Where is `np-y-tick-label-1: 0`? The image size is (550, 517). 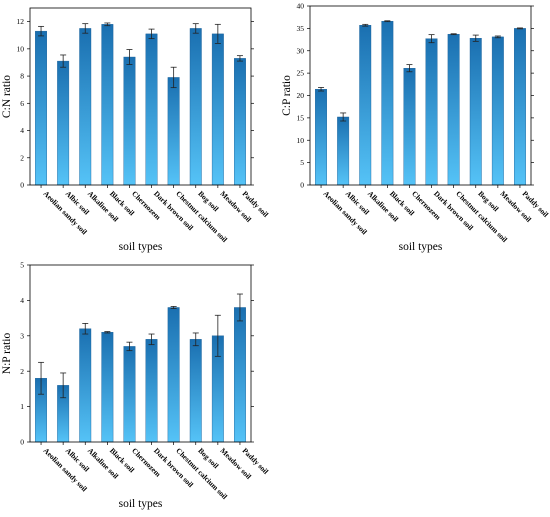
np-y-tick-label-1: 0 is located at coordinates (22, 442).